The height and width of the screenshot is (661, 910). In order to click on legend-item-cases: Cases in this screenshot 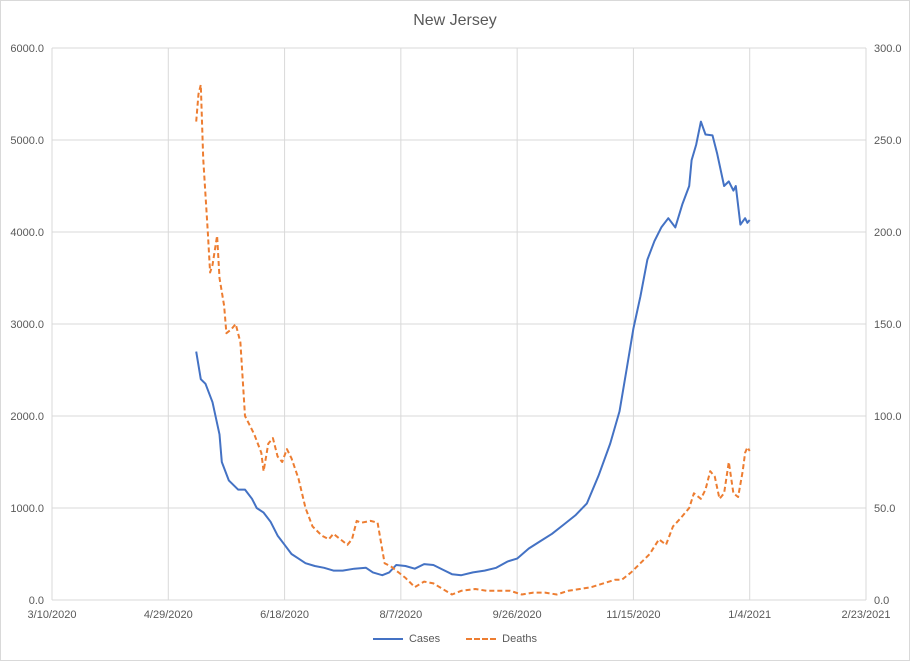, I will do `click(406, 639)`.